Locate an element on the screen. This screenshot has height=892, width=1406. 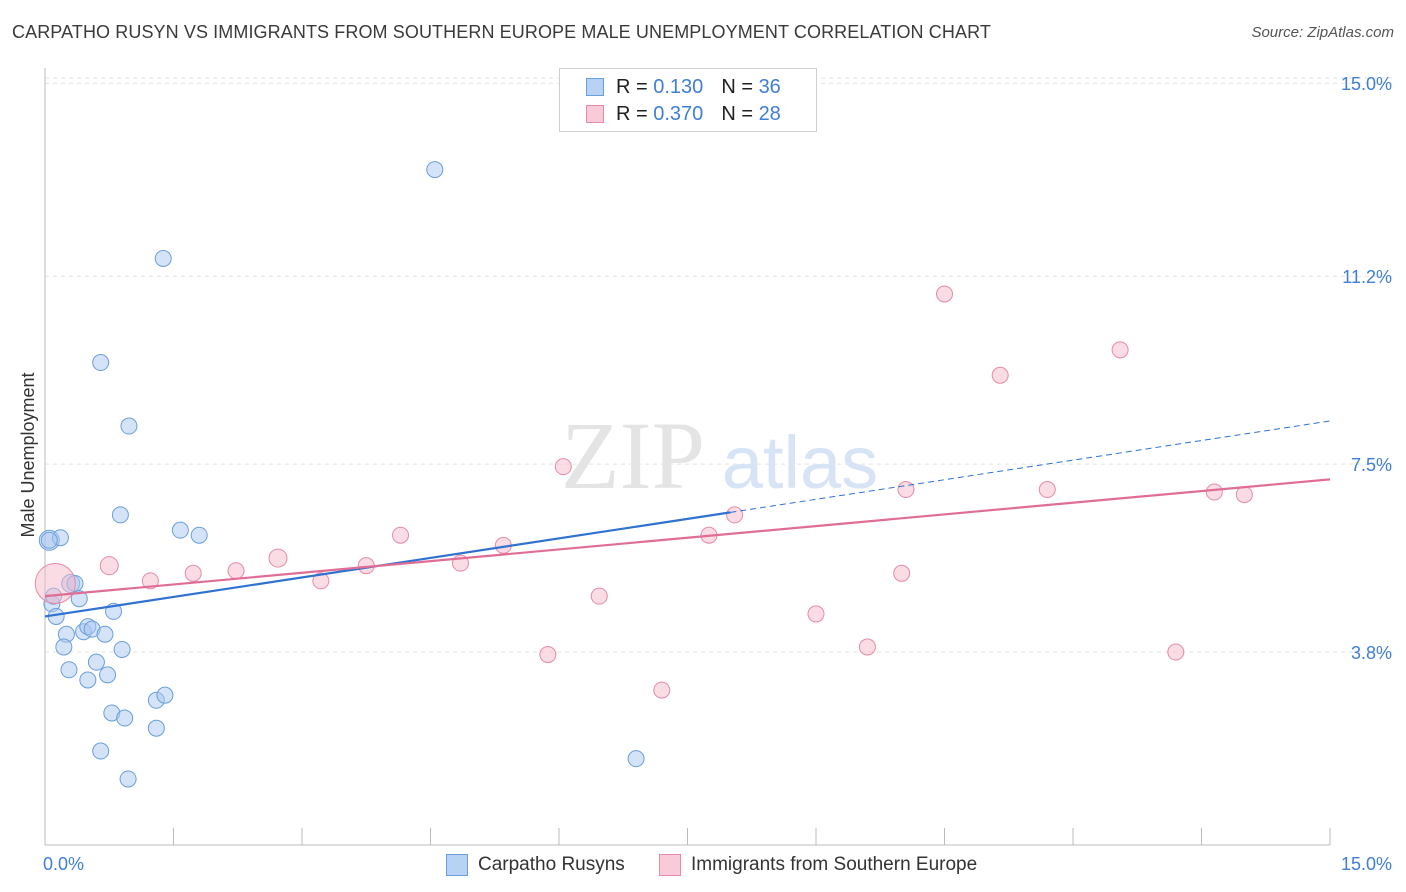
watermark: ZIP atlas is located at coordinates (719, 455).